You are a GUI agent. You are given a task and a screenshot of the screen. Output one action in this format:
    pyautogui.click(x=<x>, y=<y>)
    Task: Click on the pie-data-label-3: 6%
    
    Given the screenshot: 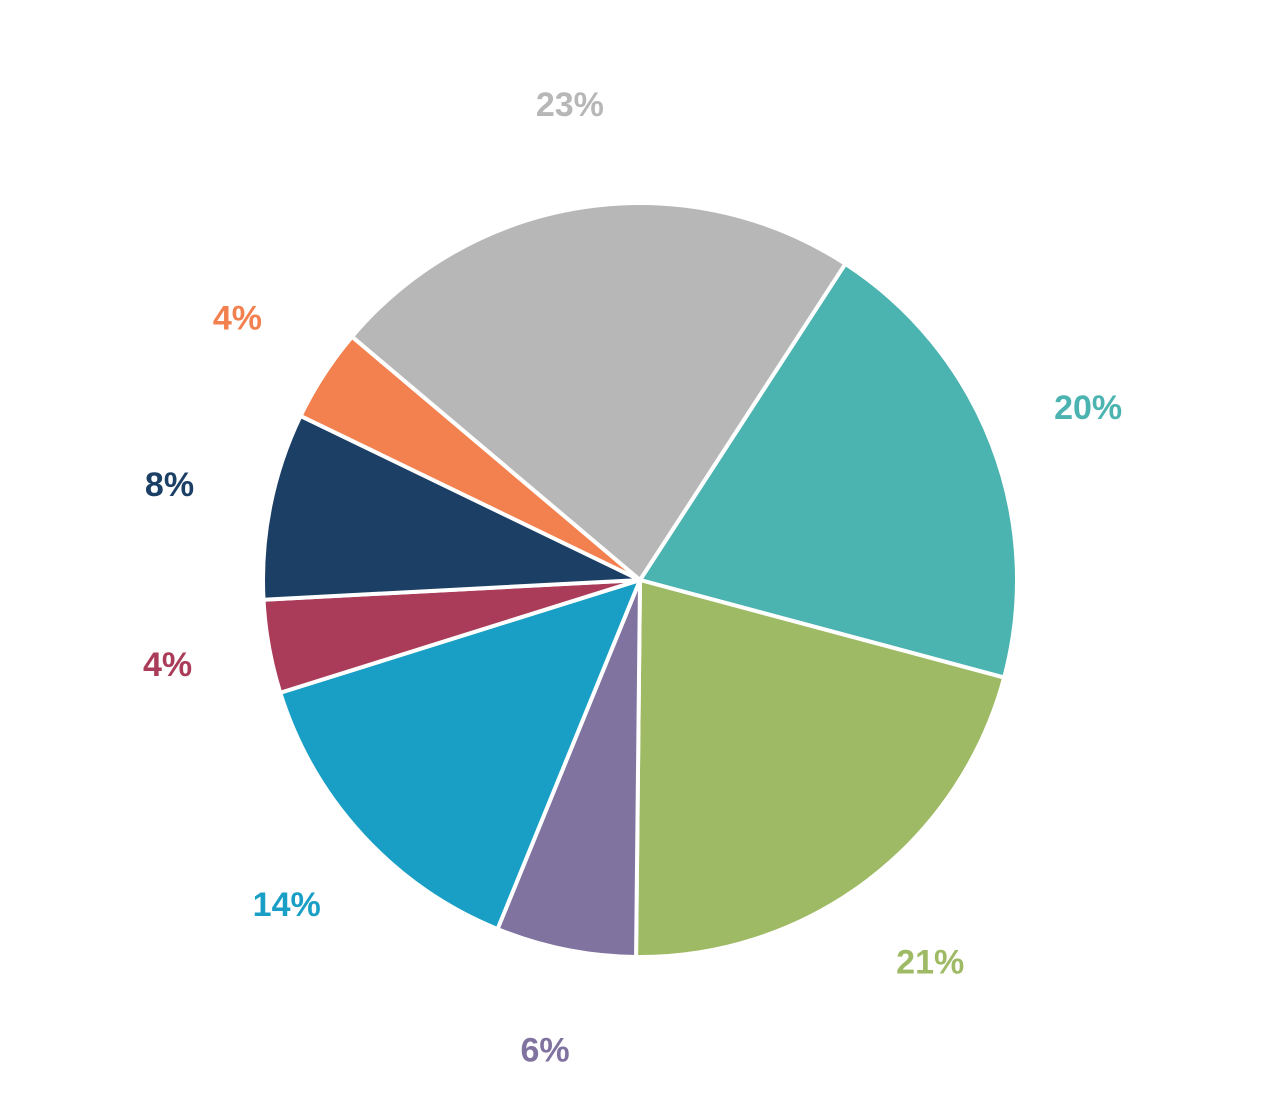 What is the action you would take?
    pyautogui.click(x=545, y=1051)
    